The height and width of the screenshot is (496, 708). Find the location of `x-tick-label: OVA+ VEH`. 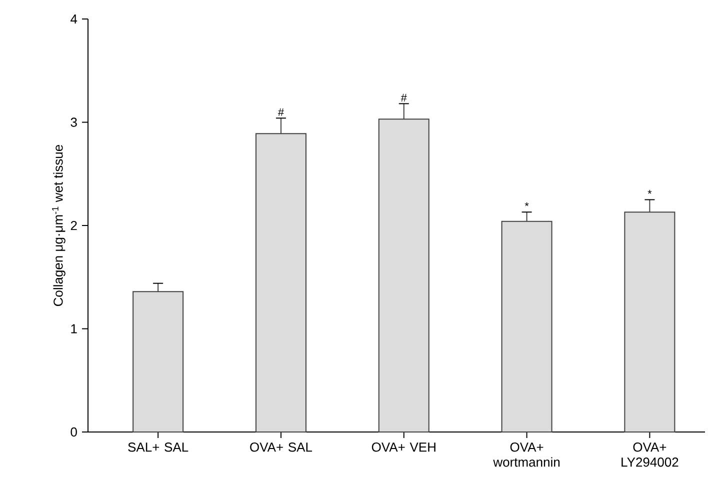

x-tick-label: OVA+ VEH is located at coordinates (404, 447).